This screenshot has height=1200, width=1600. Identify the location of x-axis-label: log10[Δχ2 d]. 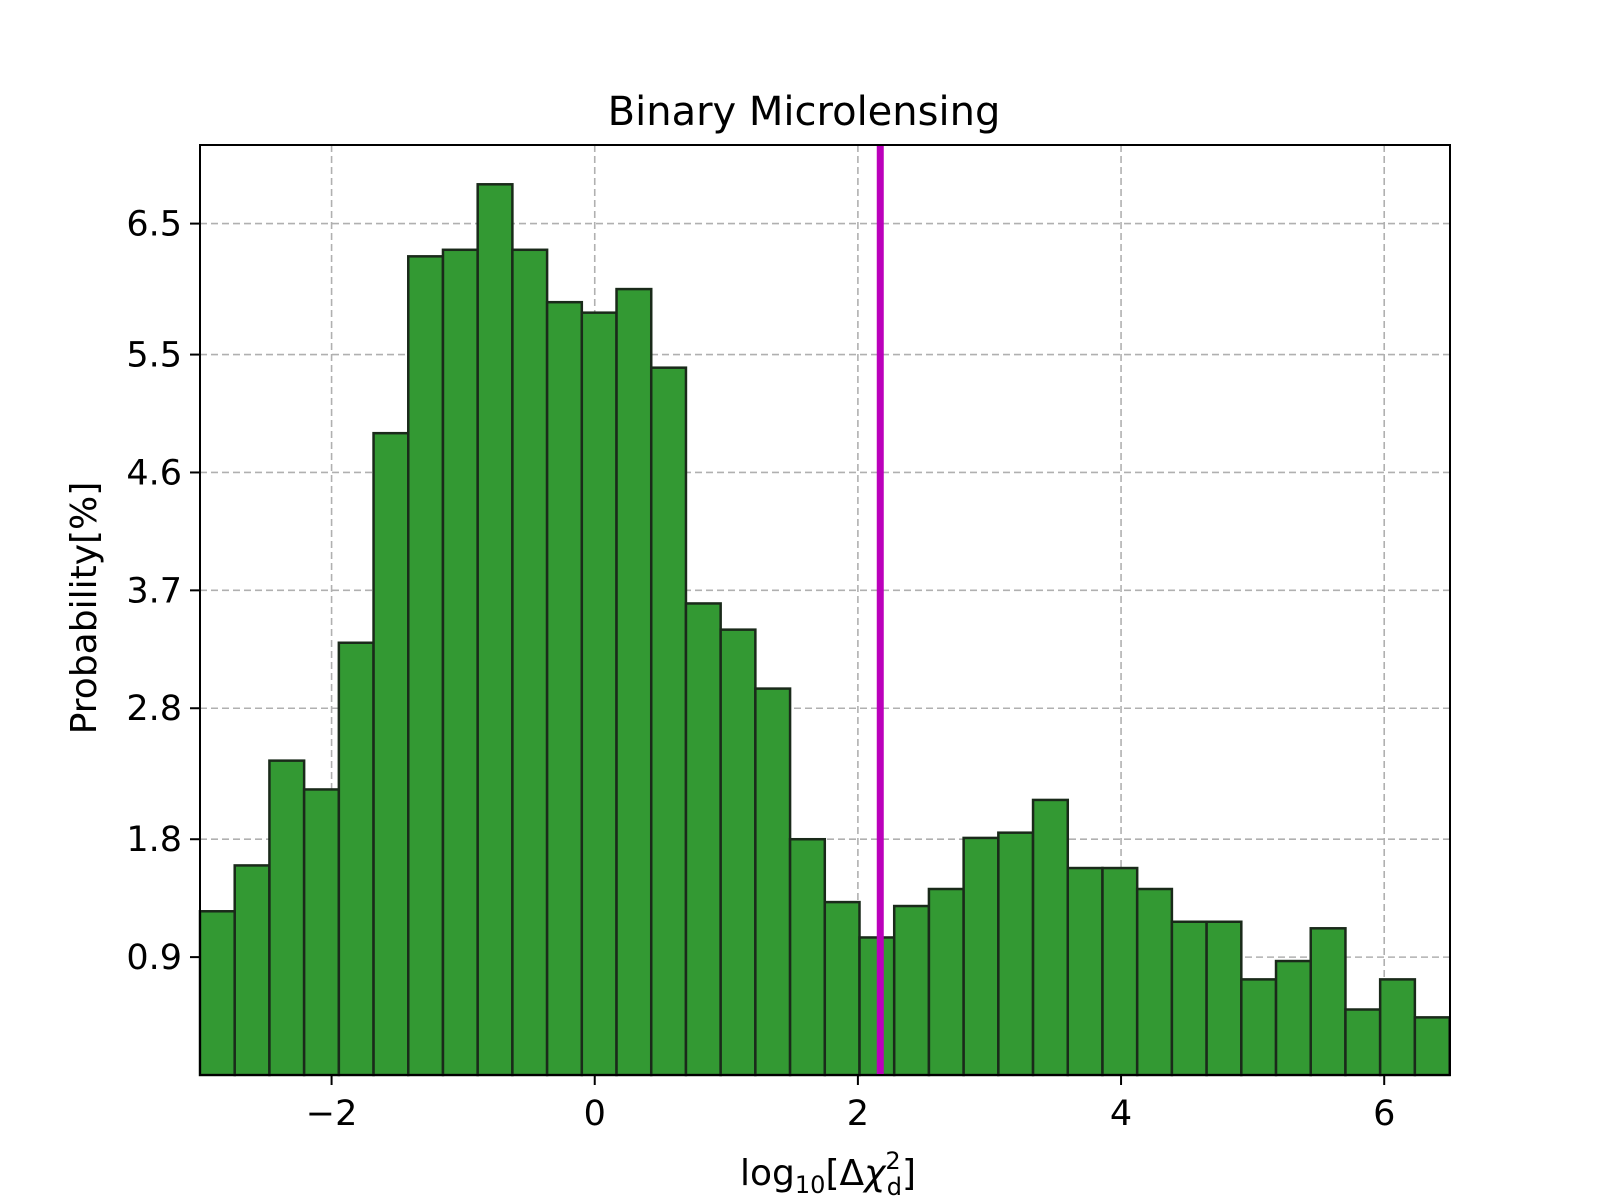
(828, 1173).